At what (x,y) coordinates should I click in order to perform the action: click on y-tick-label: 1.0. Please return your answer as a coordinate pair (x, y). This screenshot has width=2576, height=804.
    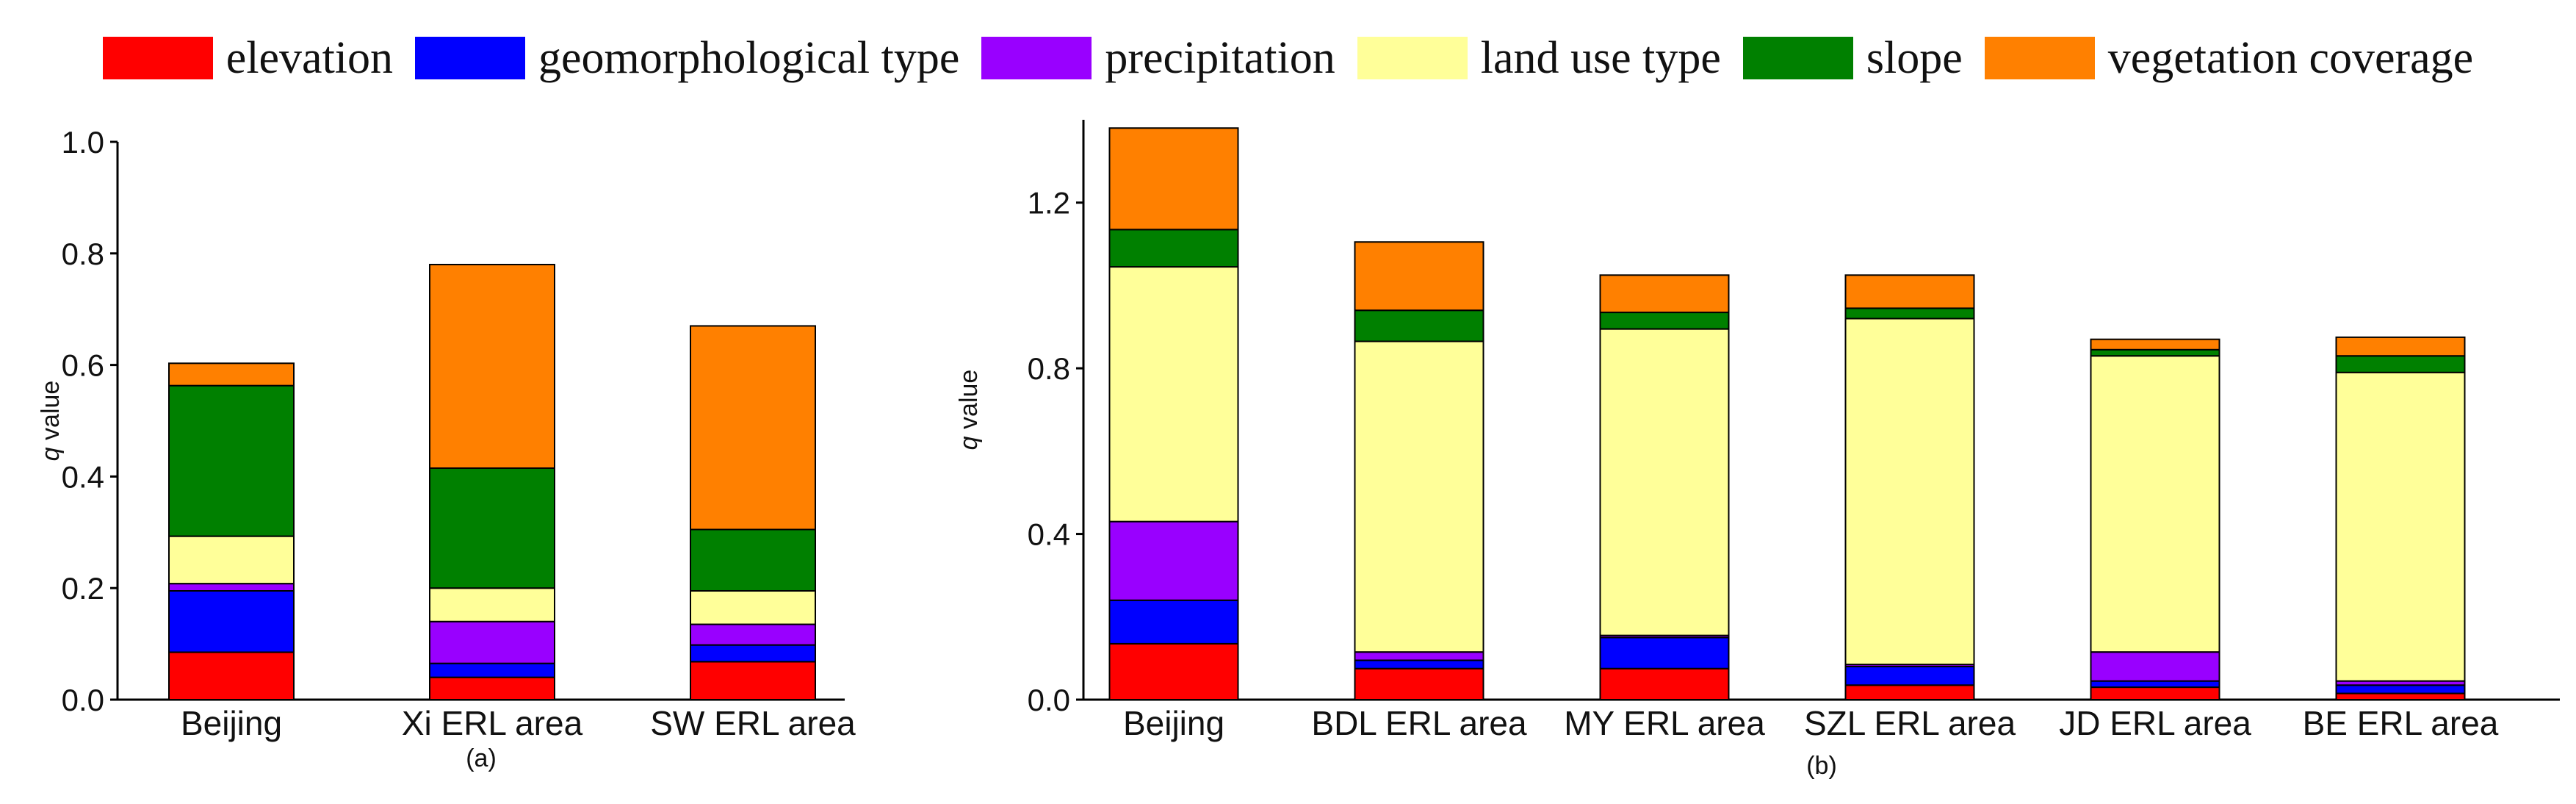
    Looking at the image, I should click on (83, 142).